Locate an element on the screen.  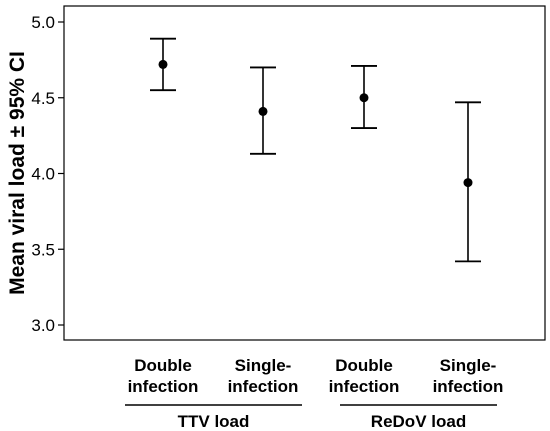
group-labels: TTV load ReDoV load is located at coordinates (311, 417).